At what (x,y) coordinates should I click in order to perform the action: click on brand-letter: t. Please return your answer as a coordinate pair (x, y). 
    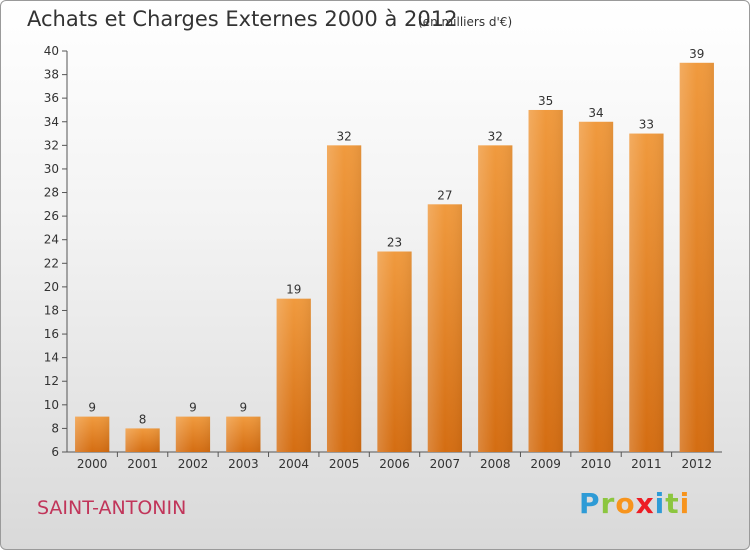
    Looking at the image, I should click on (672, 503).